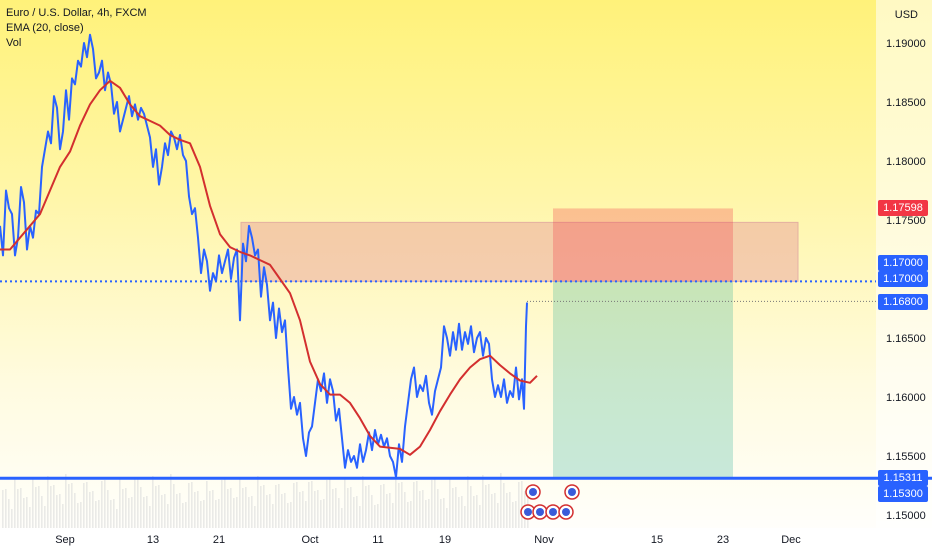 The image size is (932, 550). Describe the element at coordinates (566, 512) in the screenshot. I see `economic-event-flag-icon` at that location.